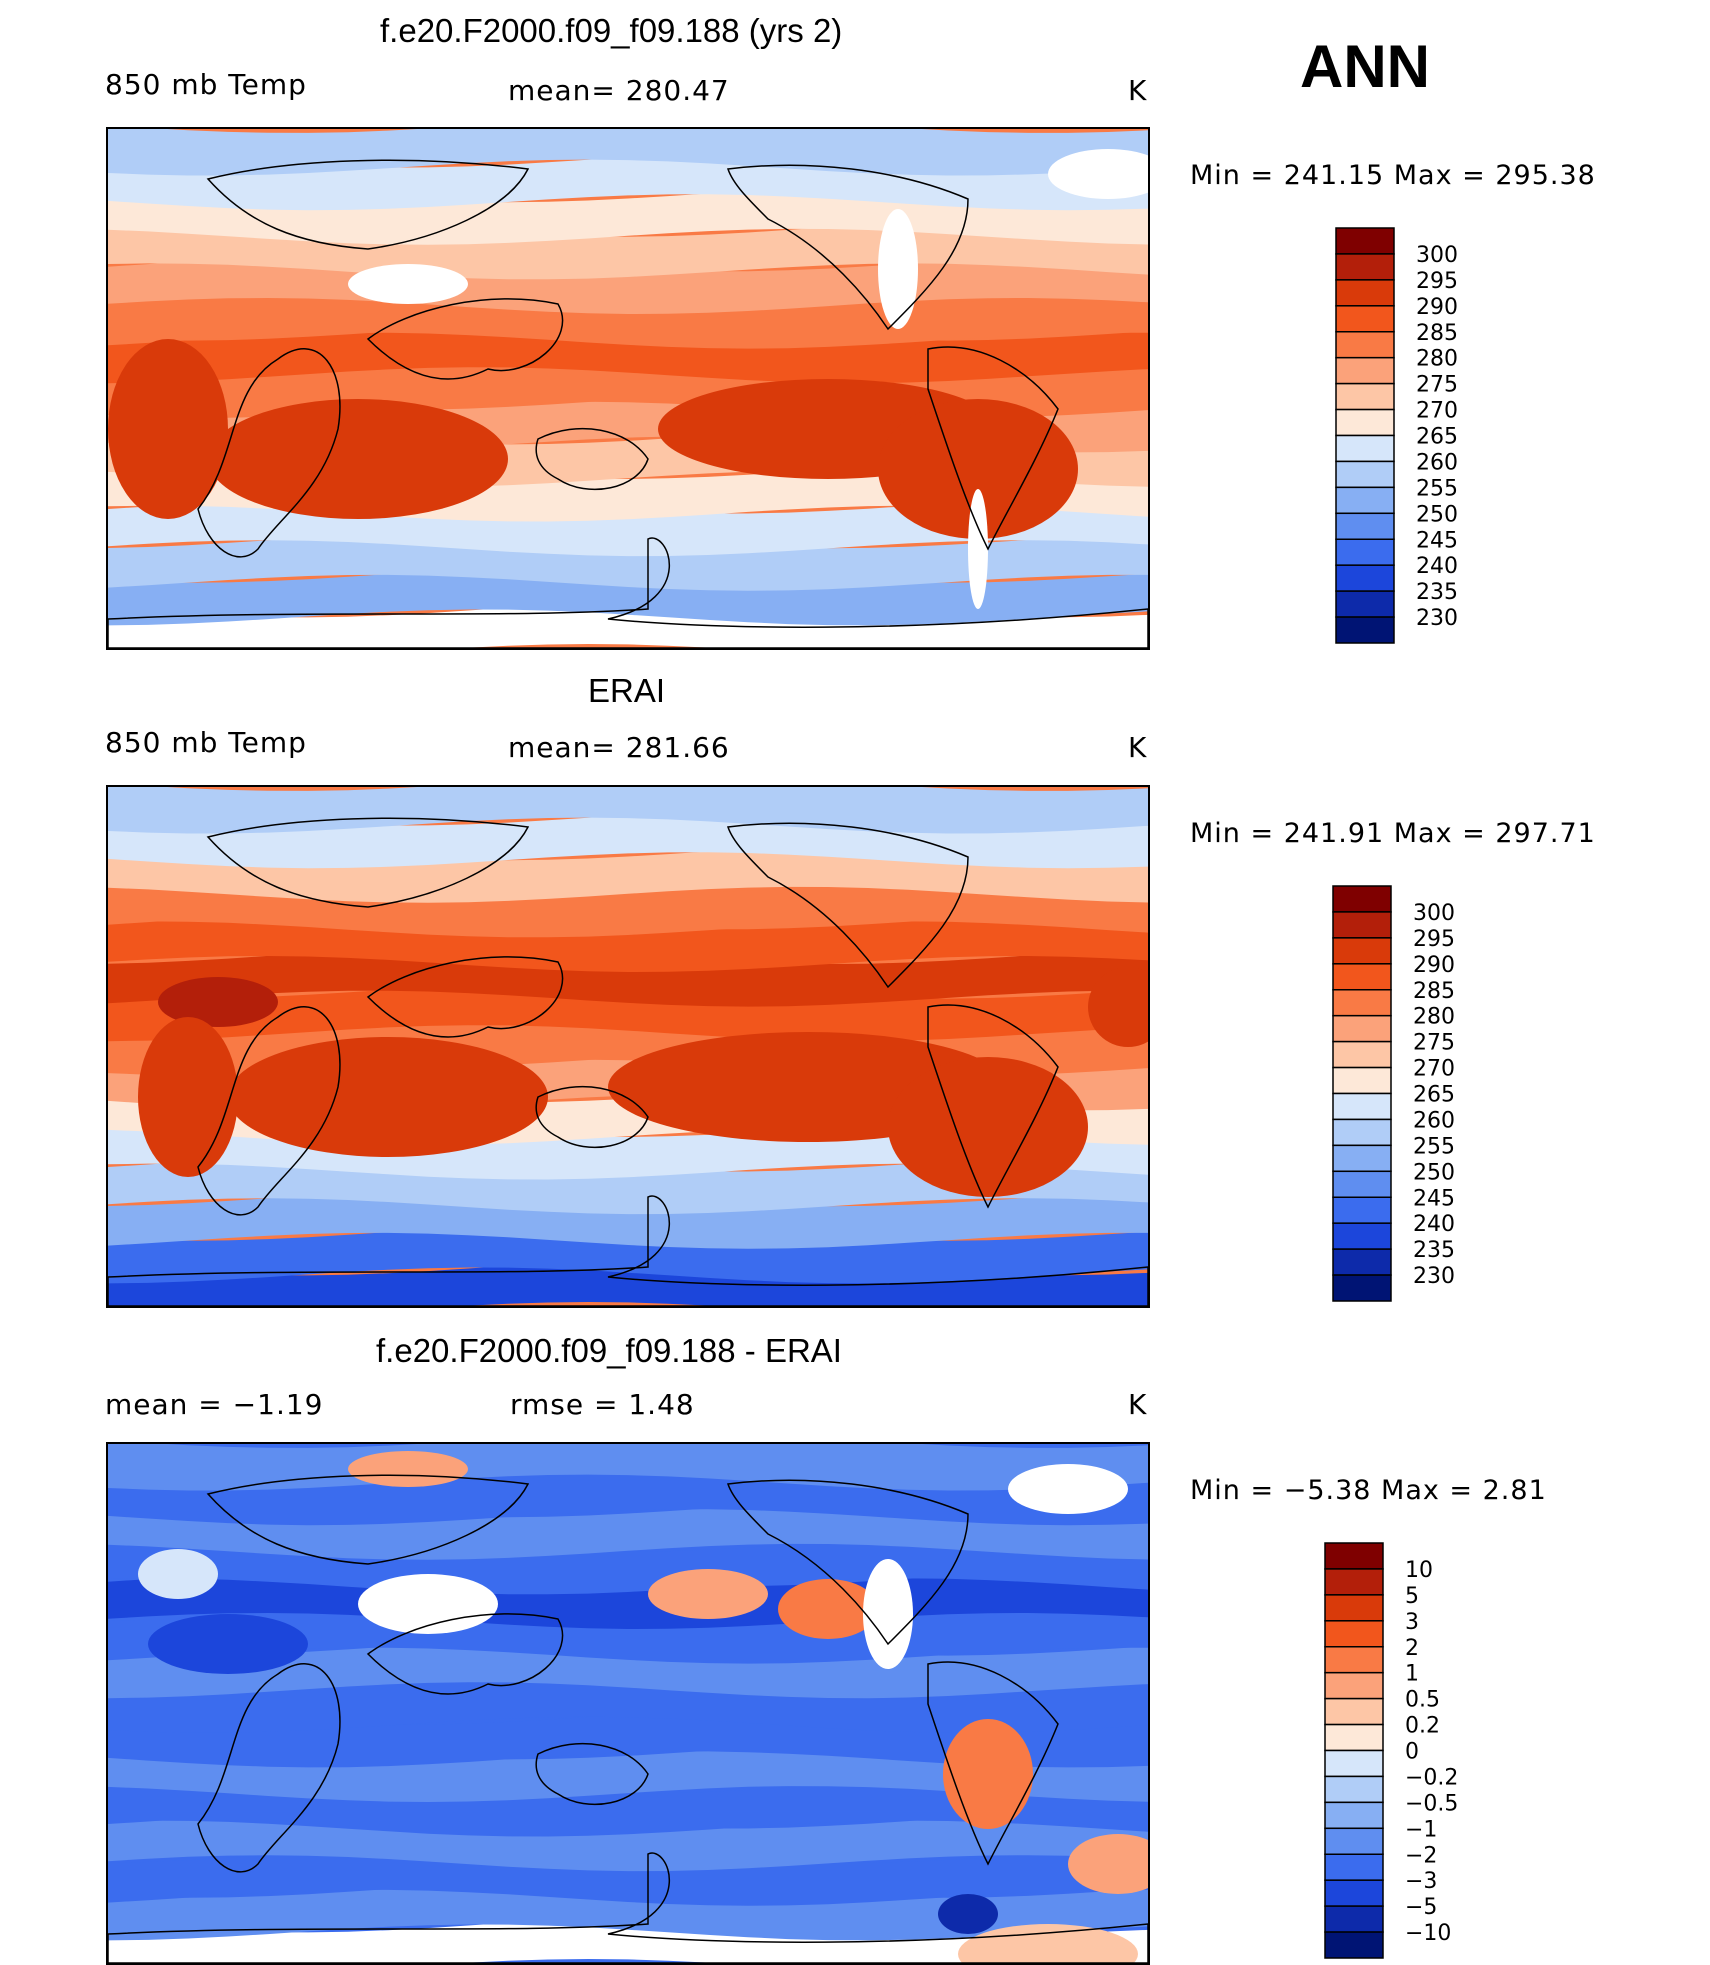 The height and width of the screenshot is (1965, 1710). I want to click on colorbar-tick-label: 10, so click(1419, 1570).